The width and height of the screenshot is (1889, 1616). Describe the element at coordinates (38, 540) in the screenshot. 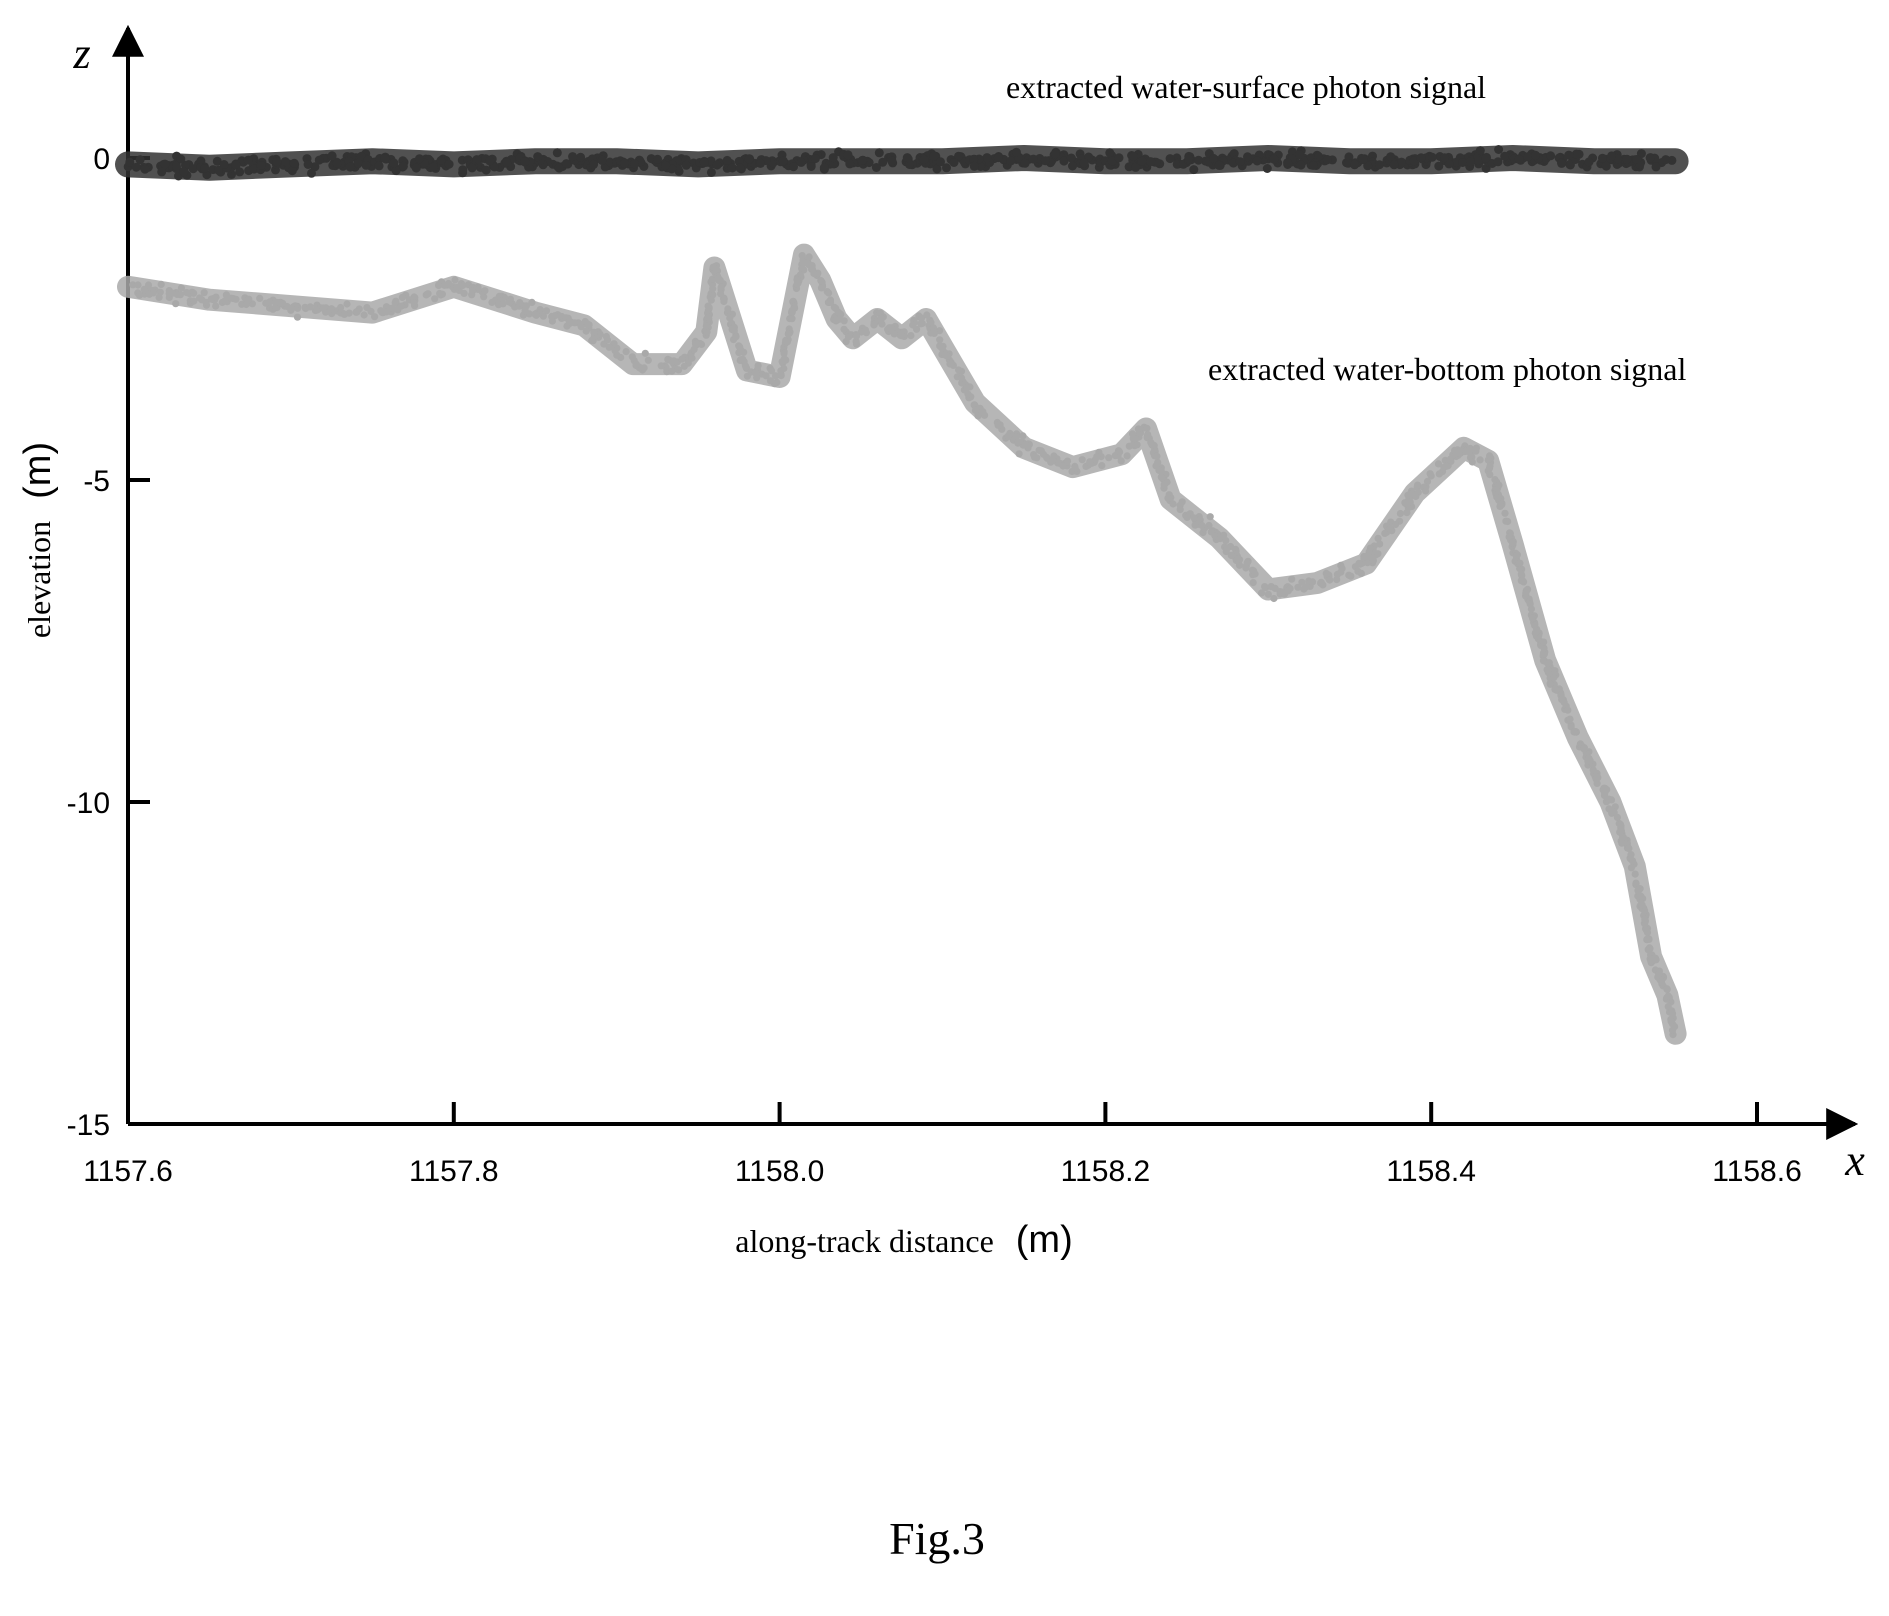

I see `svg-text: elevation (m)` at that location.